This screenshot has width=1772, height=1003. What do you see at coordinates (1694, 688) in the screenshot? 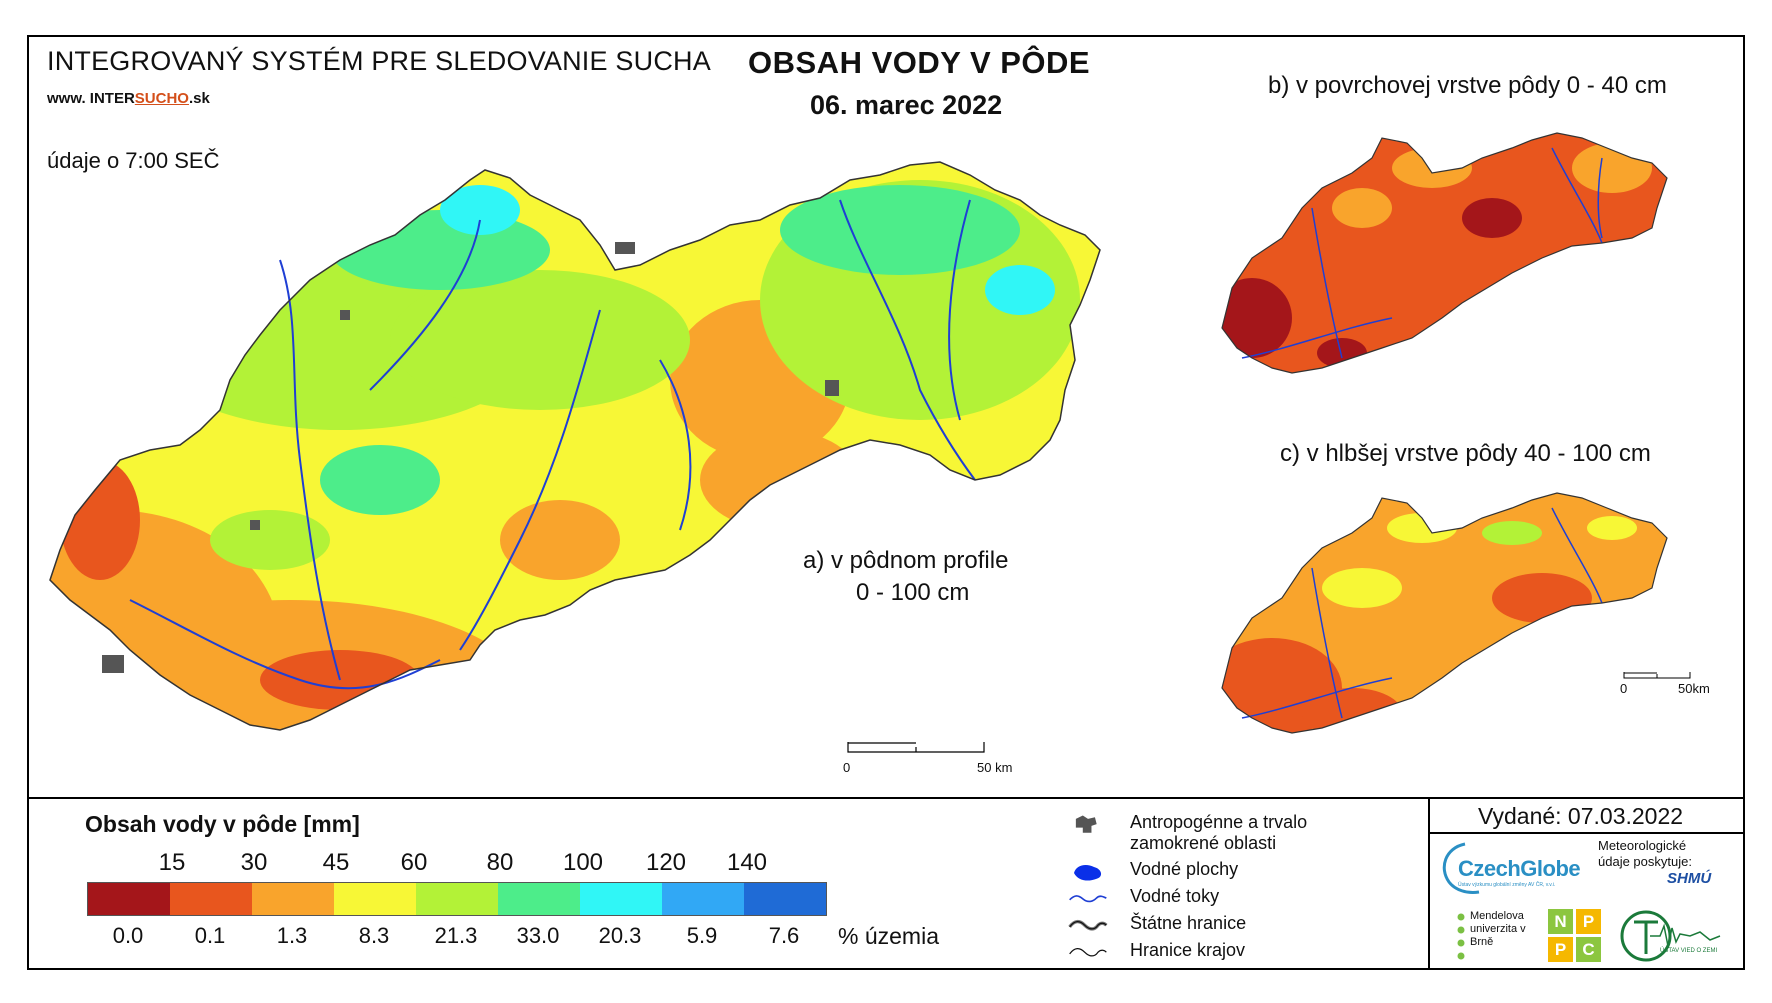
I see `scale-small-end: 50km` at bounding box center [1694, 688].